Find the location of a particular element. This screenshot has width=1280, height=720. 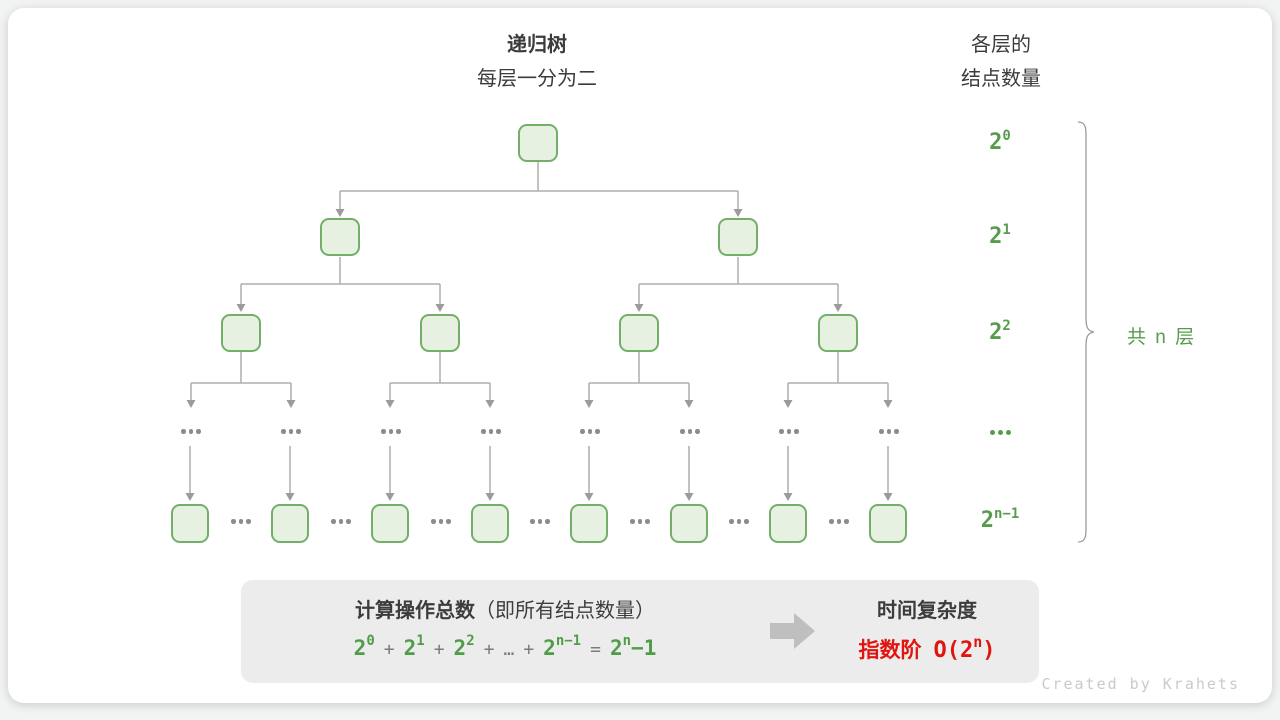

level-label-1: 21 is located at coordinates (1000, 235).